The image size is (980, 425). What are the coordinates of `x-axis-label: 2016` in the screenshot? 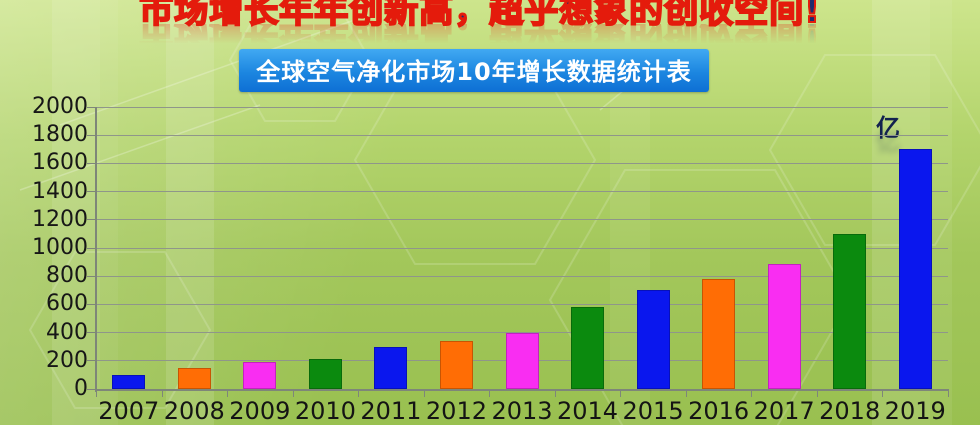 It's located at (719, 411).